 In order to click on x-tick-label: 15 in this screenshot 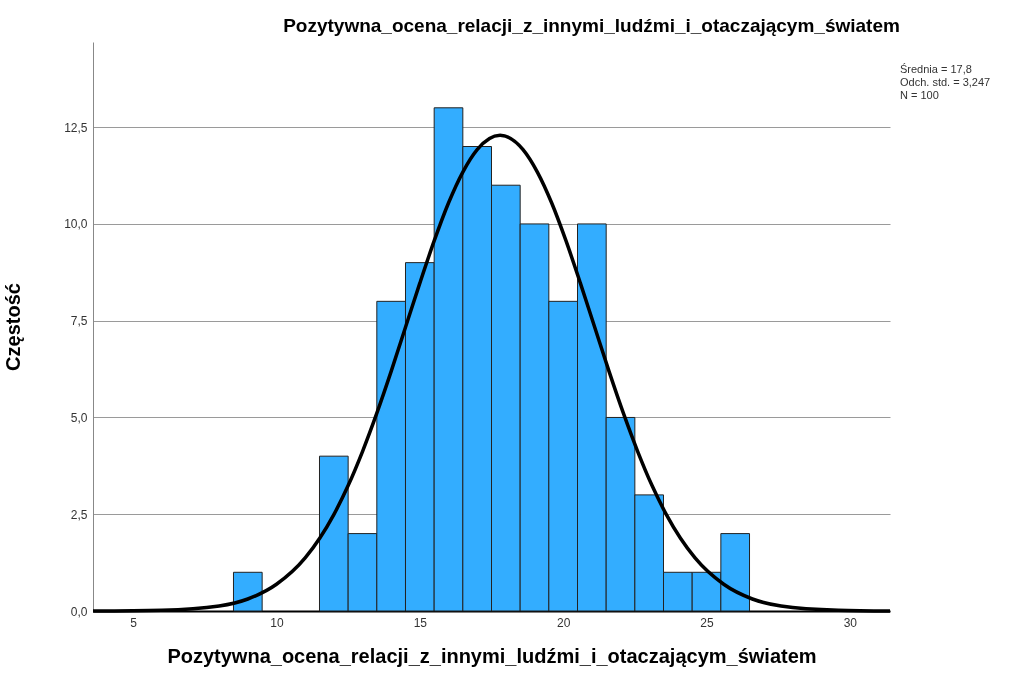, I will do `click(420, 622)`.